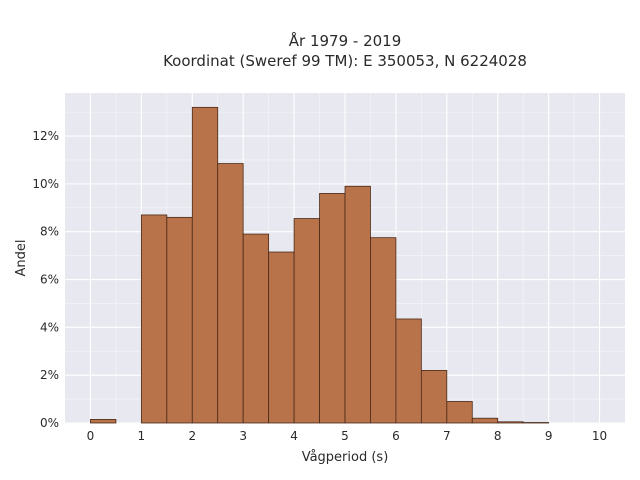 This screenshot has height=480, width=640. I want to click on x-tick-label: 8, so click(498, 436).